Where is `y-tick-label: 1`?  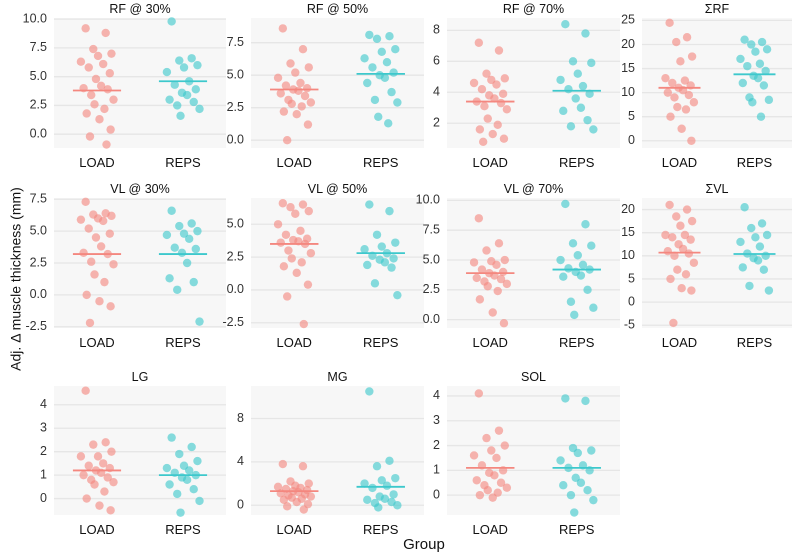 y-tick-label: 1 is located at coordinates (43, 474).